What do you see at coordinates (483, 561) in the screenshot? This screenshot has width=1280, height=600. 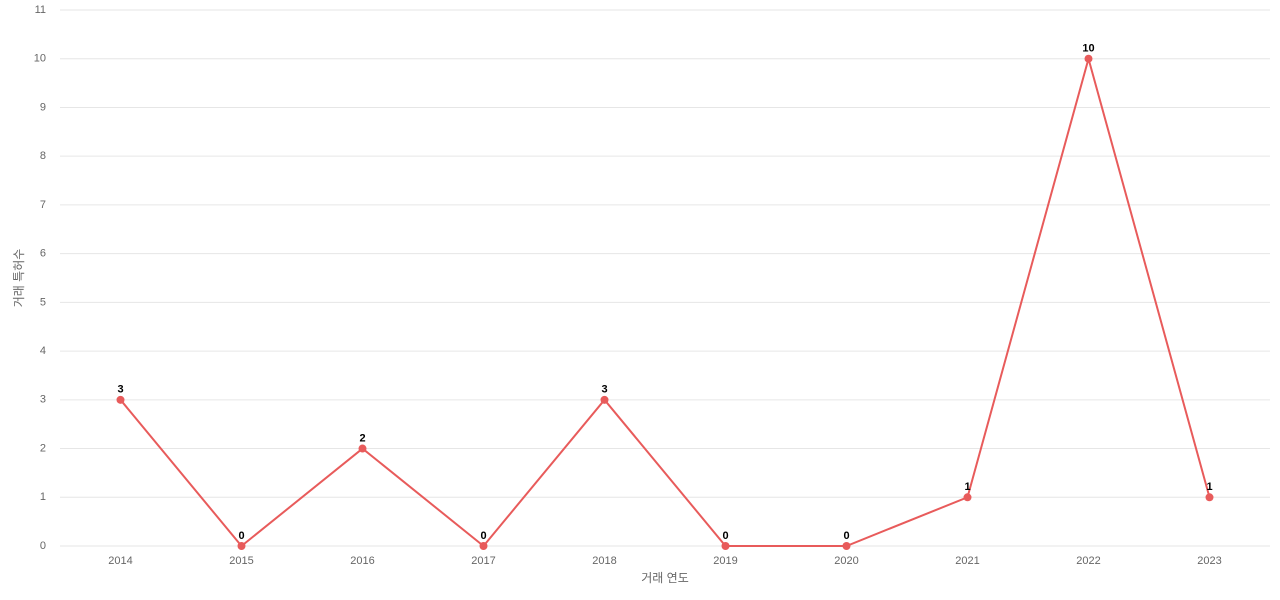 I see `x-tick-label: 2017` at bounding box center [483, 561].